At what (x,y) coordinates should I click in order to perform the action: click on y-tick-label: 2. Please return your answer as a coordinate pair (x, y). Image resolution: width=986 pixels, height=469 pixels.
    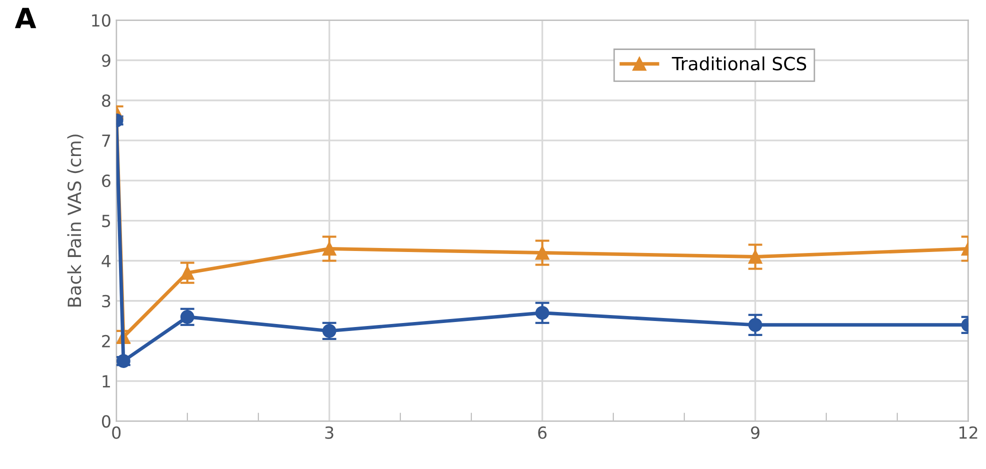
    Looking at the image, I should click on (106, 341).